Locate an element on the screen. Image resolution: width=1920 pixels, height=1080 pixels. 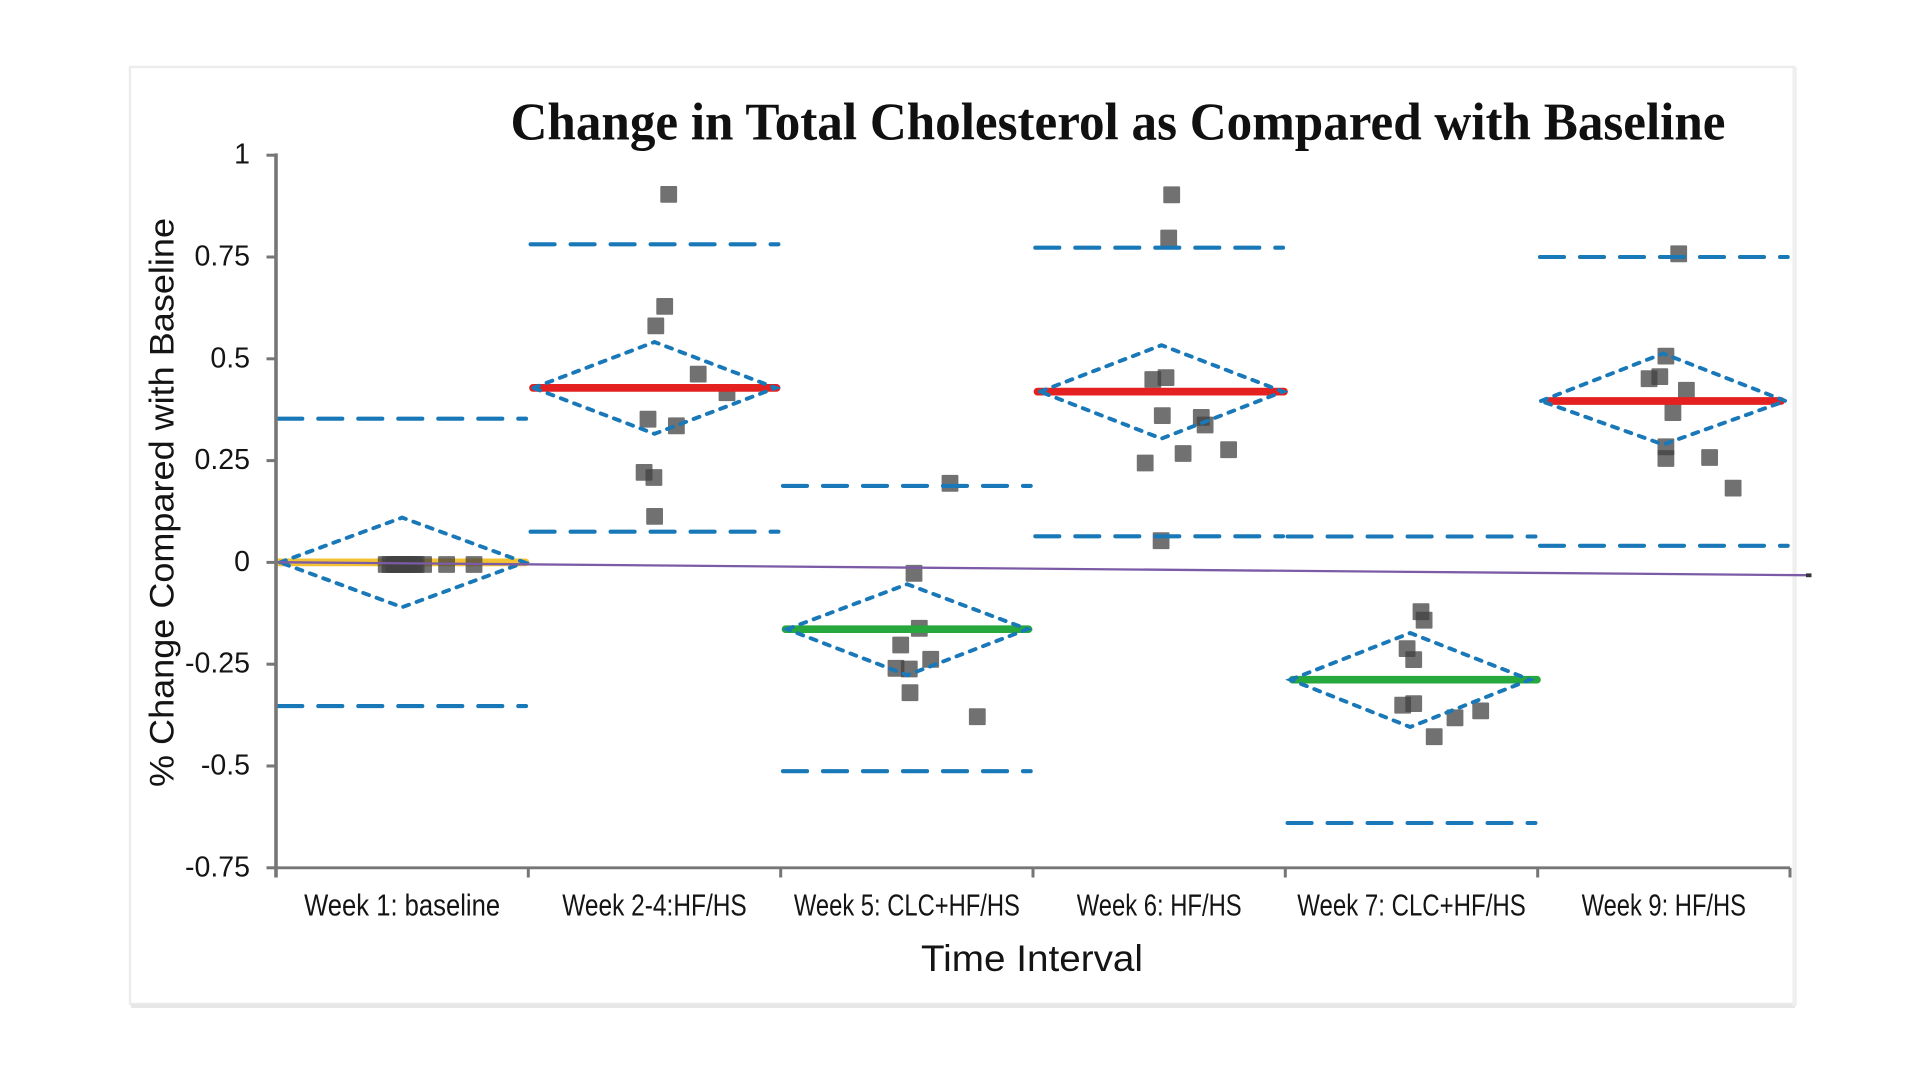
svg-text: Week 1: baseline is located at coordinates (402, 905).